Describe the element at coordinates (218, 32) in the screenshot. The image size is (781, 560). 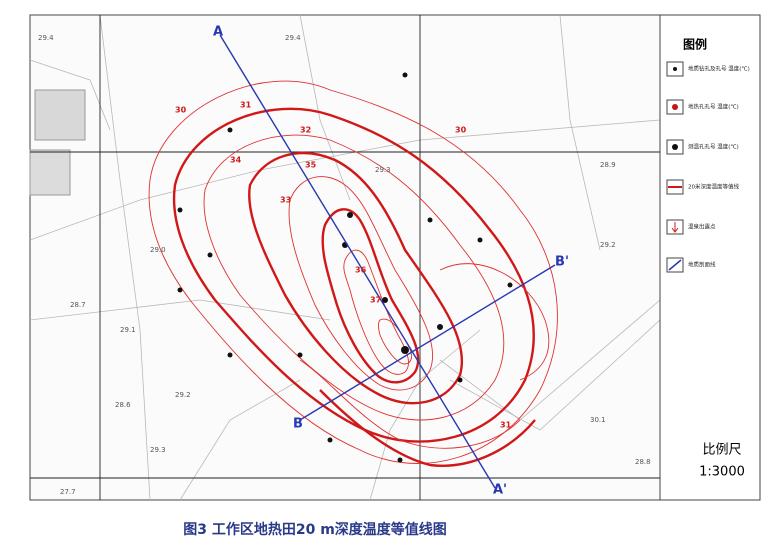
I see `section-label: A` at that location.